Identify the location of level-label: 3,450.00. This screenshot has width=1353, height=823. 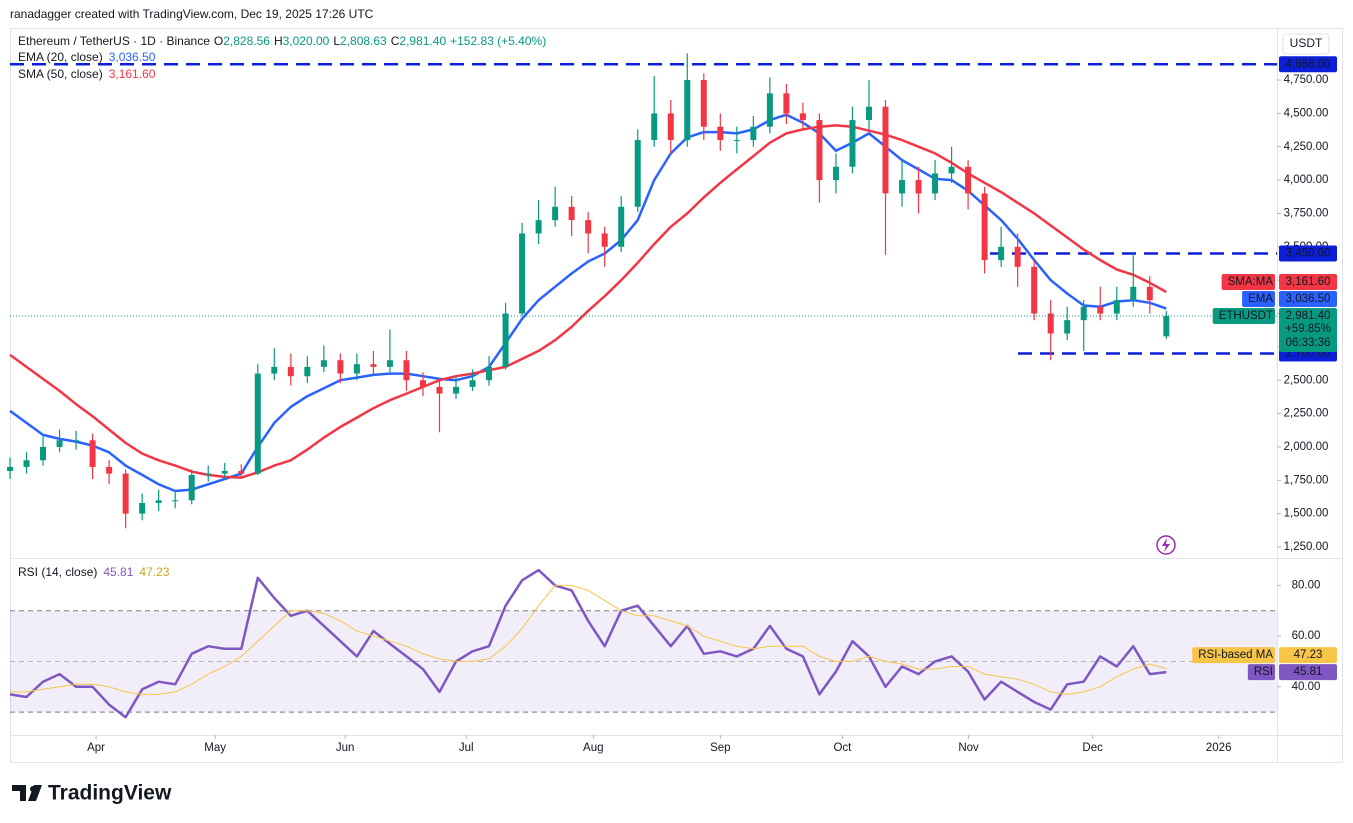
(1308, 254).